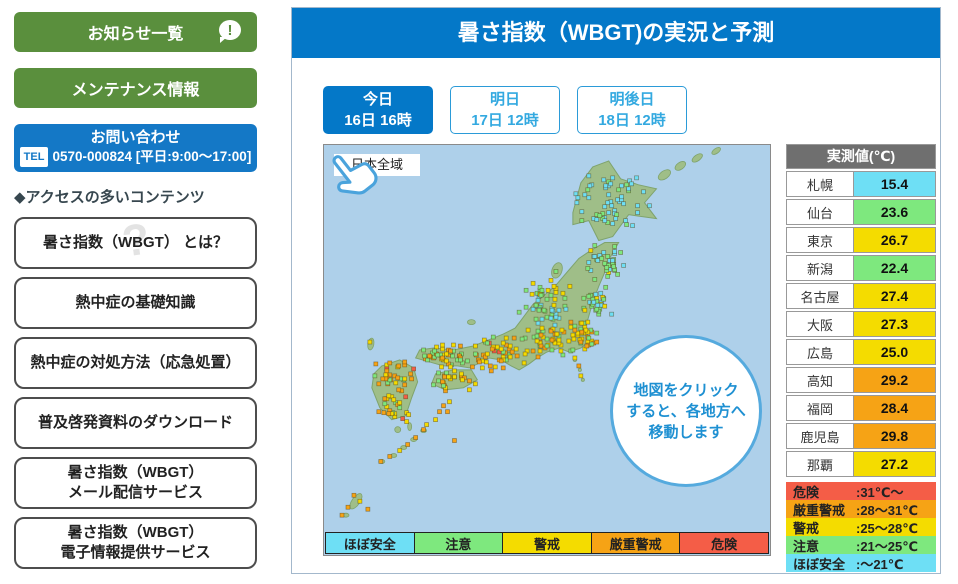 Image resolution: width=958 pixels, height=584 pixels. I want to click on legend-label: 警戒, so click(806, 528).